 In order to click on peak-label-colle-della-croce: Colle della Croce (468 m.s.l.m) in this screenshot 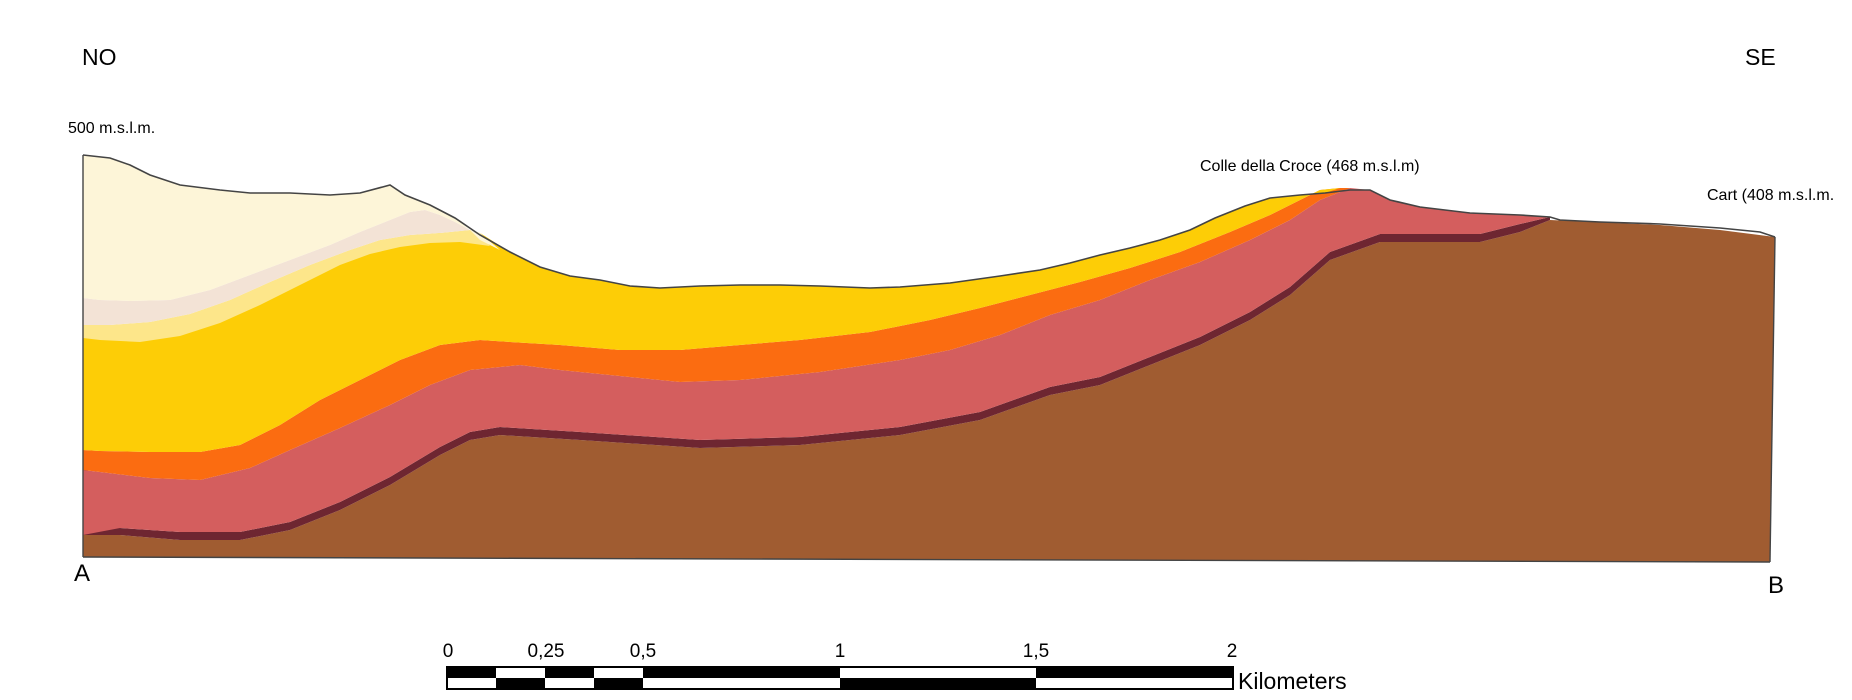, I will do `click(1310, 166)`.